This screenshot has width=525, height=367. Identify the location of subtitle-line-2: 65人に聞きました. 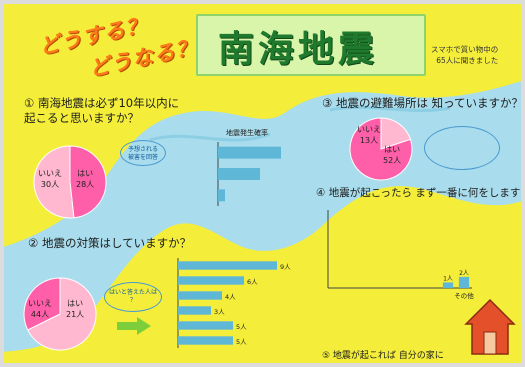
(467, 60).